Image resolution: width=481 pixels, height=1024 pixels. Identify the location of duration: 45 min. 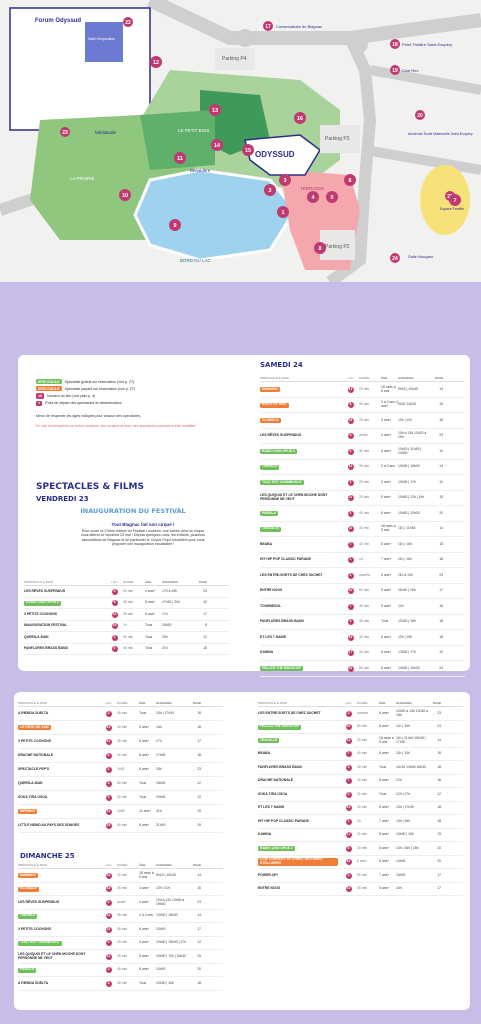
(364, 512).